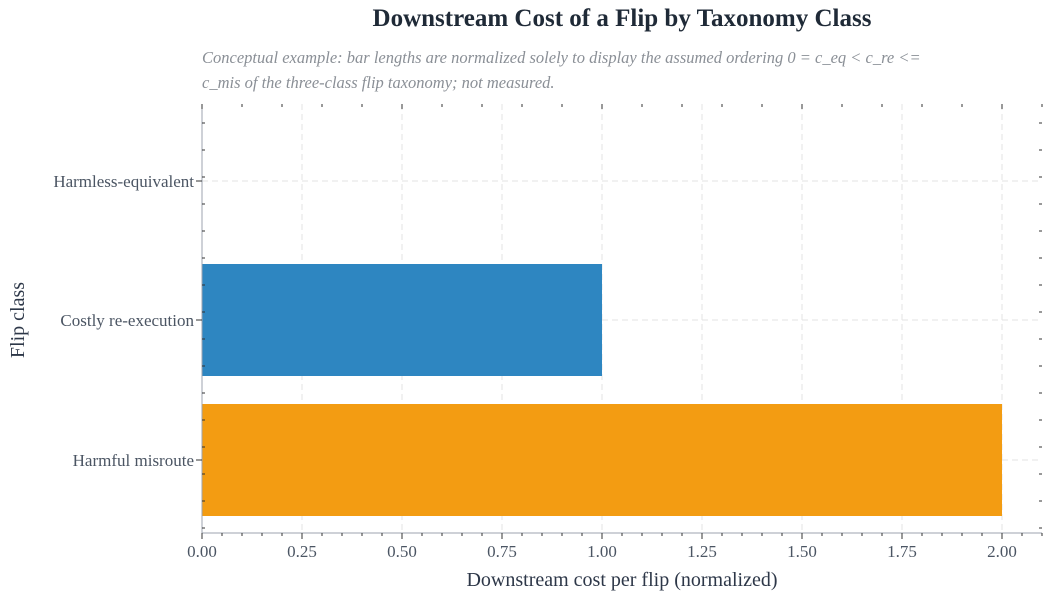 This screenshot has height=599, width=1049. Describe the element at coordinates (602, 460) in the screenshot. I see `bar-harmful-misroute` at that location.